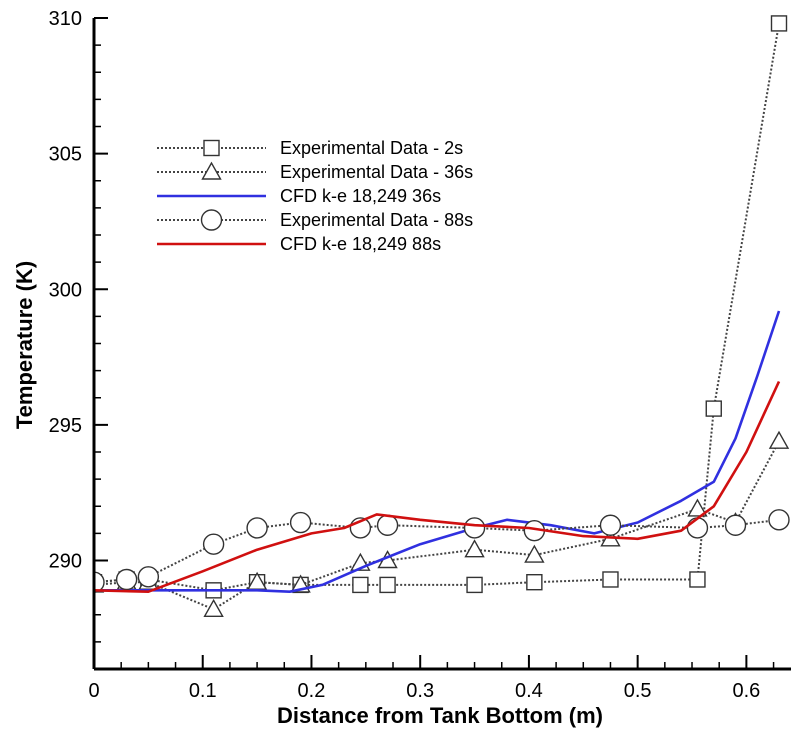  Describe the element at coordinates (203, 691) in the screenshot. I see `x-tick-label: 0.1` at that location.